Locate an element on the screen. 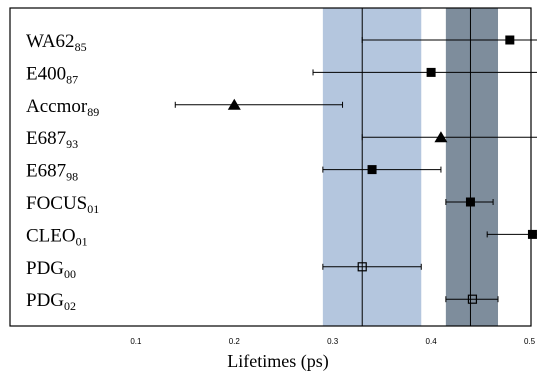 The image size is (537, 375). measurement-label: E40087 is located at coordinates (52, 74).